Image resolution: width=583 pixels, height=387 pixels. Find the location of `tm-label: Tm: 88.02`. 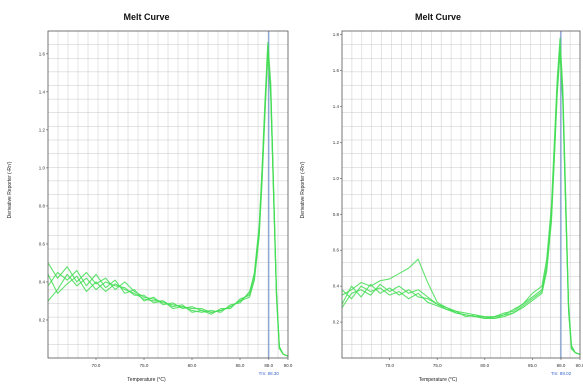

tm-label: Tm: 88.02 is located at coordinates (561, 373).